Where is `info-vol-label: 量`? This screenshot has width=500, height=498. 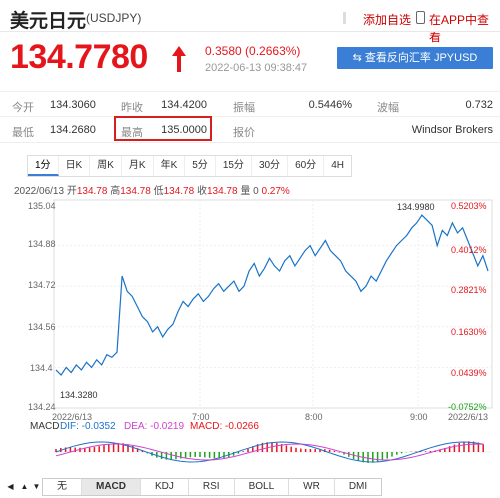
info-vol-label: 量 is located at coordinates (245, 191).